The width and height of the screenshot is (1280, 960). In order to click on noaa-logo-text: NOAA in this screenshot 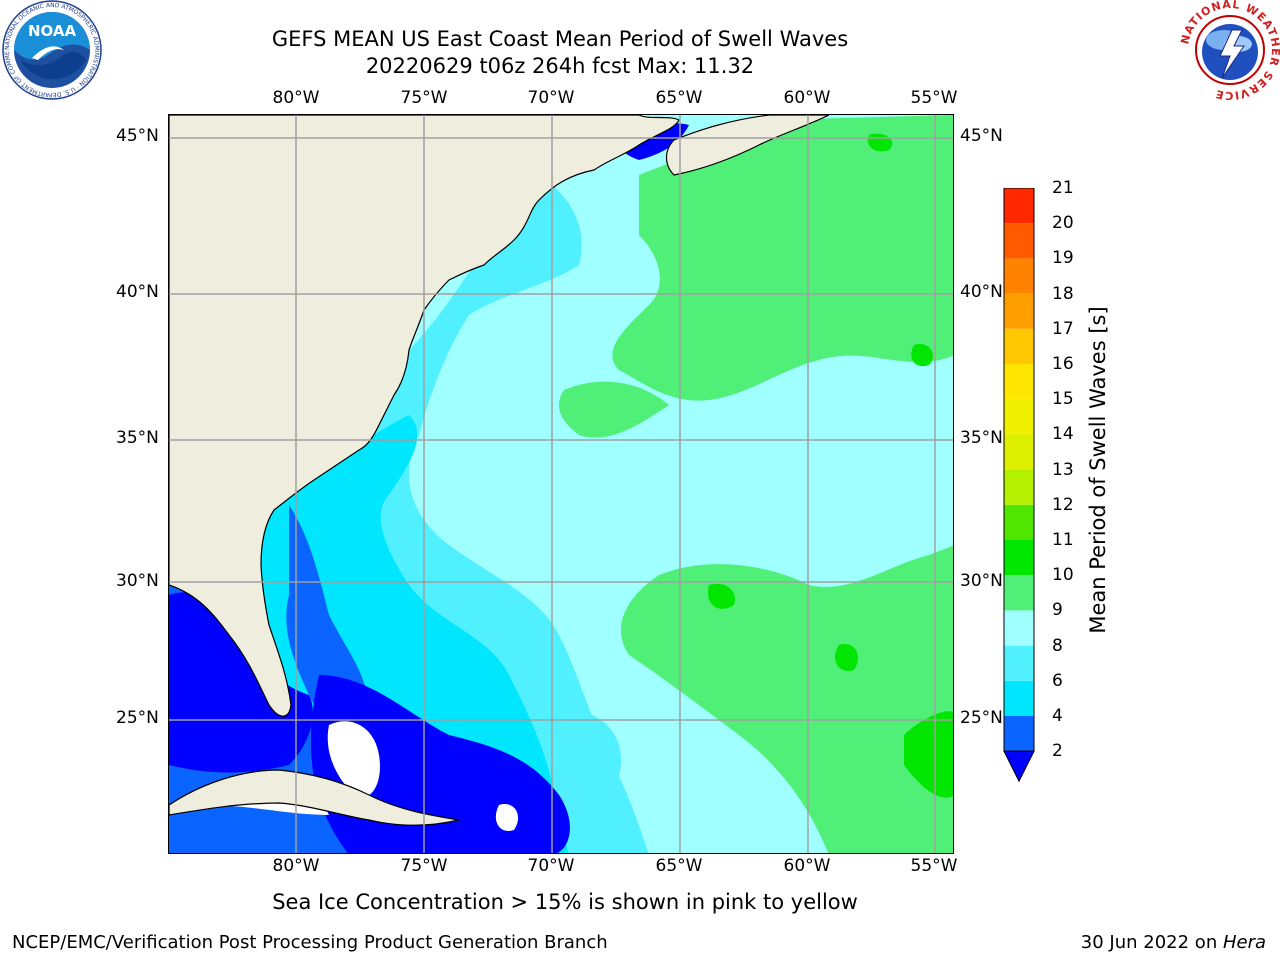, I will do `click(52, 31)`.